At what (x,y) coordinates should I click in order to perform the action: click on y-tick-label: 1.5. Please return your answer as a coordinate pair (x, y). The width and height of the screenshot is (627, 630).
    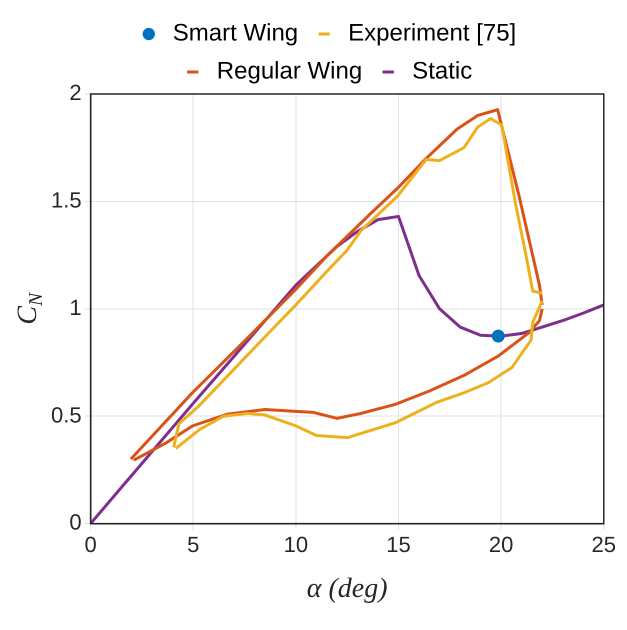
    Looking at the image, I should click on (66, 199).